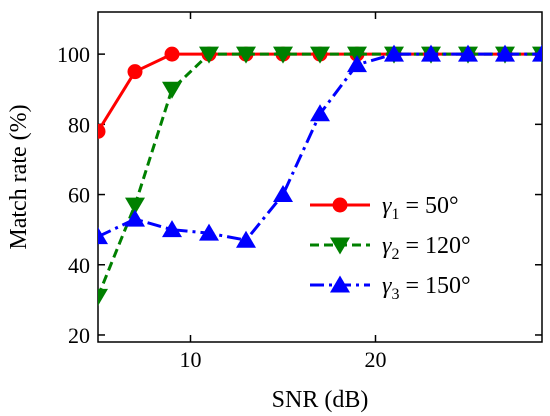  What do you see at coordinates (79, 124) in the screenshot?
I see `y-tick-label: 80` at bounding box center [79, 124].